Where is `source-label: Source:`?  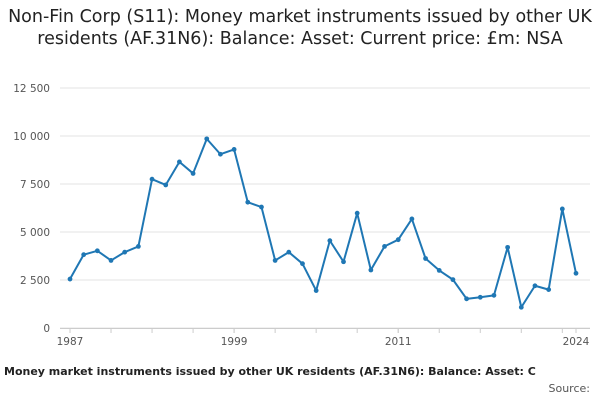
source-label: Source: is located at coordinates (569, 388).